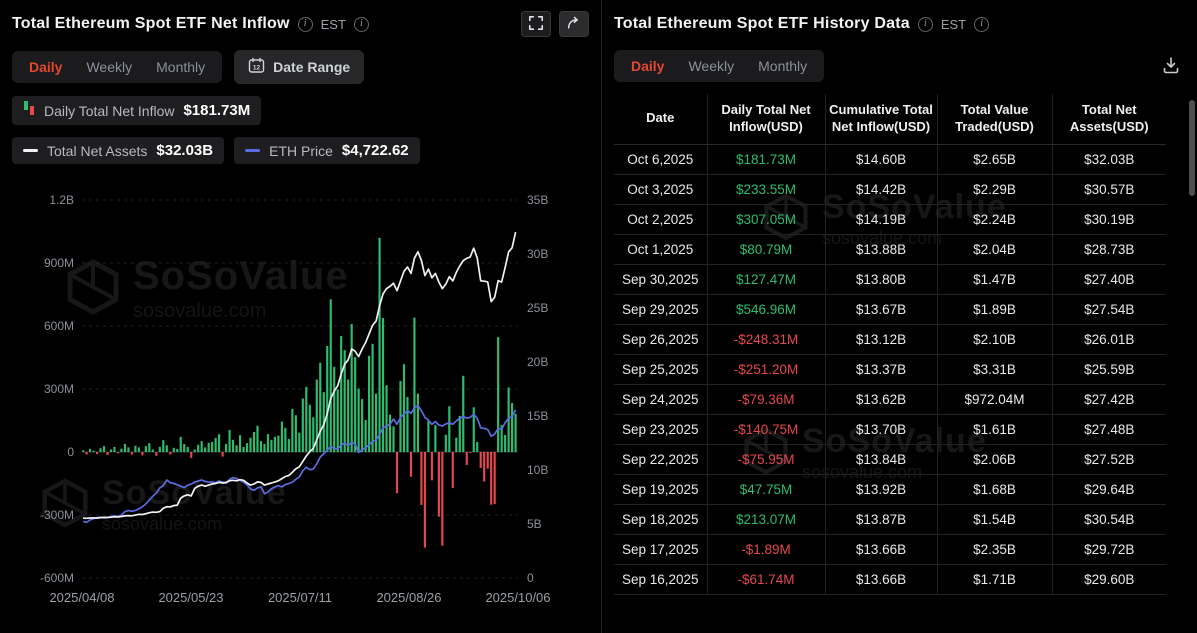 The height and width of the screenshot is (633, 1197). Describe the element at coordinates (1109, 429) in the screenshot. I see `cell-net-assets: $27.48B` at that location.